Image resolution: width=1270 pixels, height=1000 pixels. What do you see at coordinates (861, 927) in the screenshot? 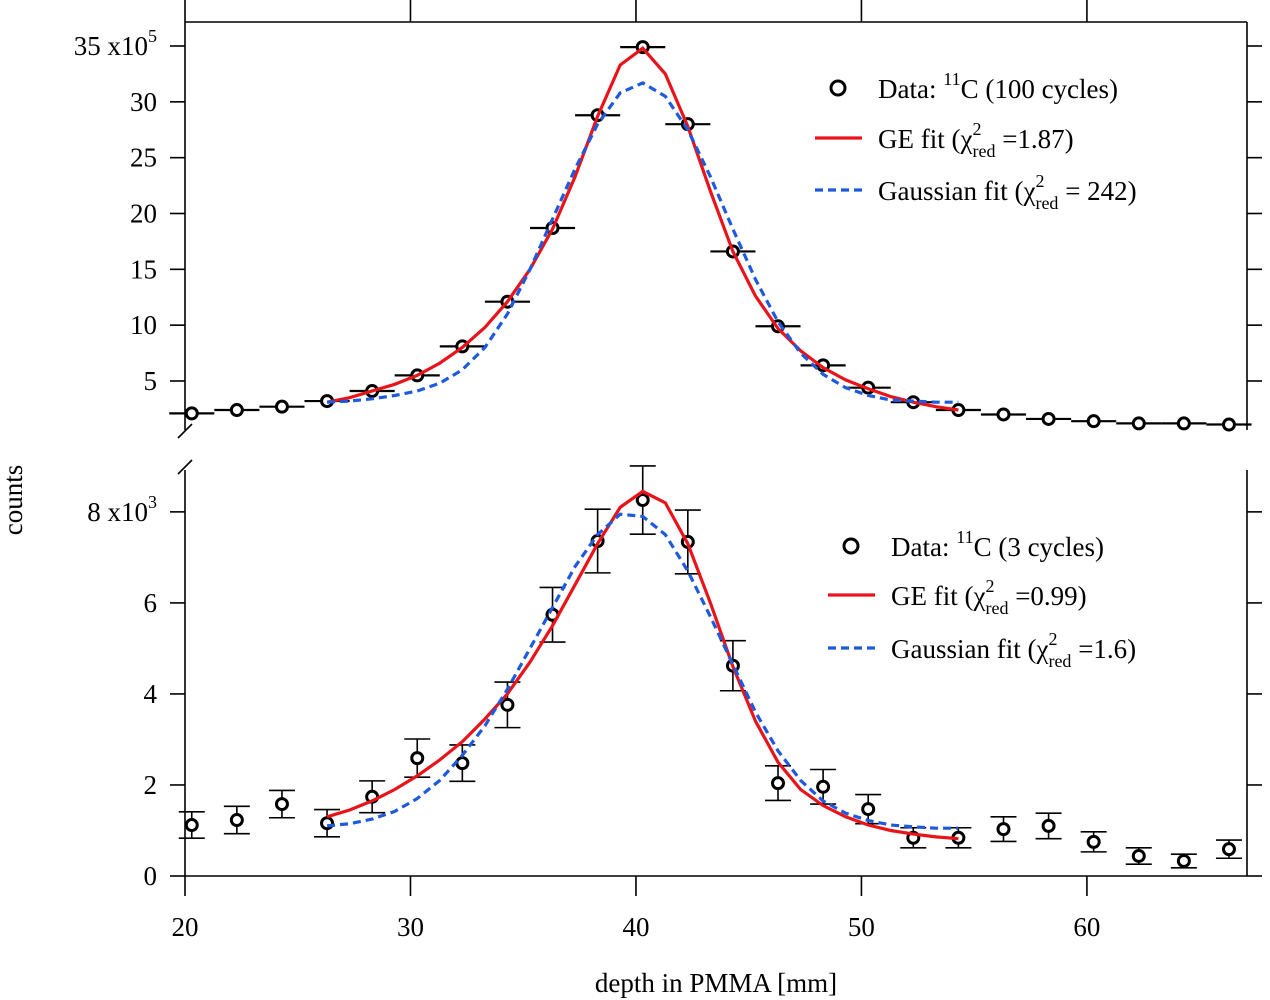
I see `x-tick-label: 50` at bounding box center [861, 927].